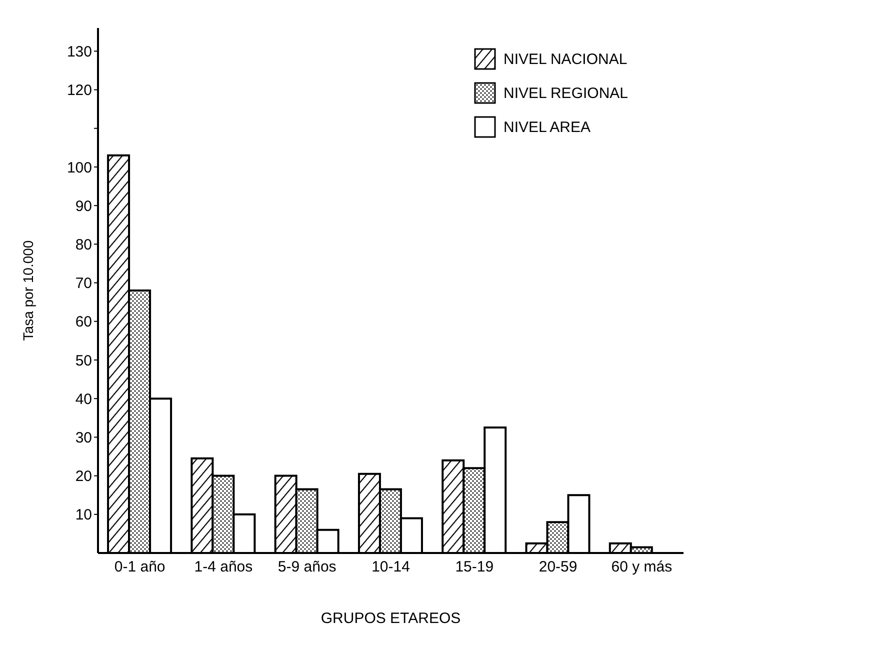 The image size is (871, 647). What do you see at coordinates (83, 322) in the screenshot?
I see `y-tick-label: 60` at bounding box center [83, 322].